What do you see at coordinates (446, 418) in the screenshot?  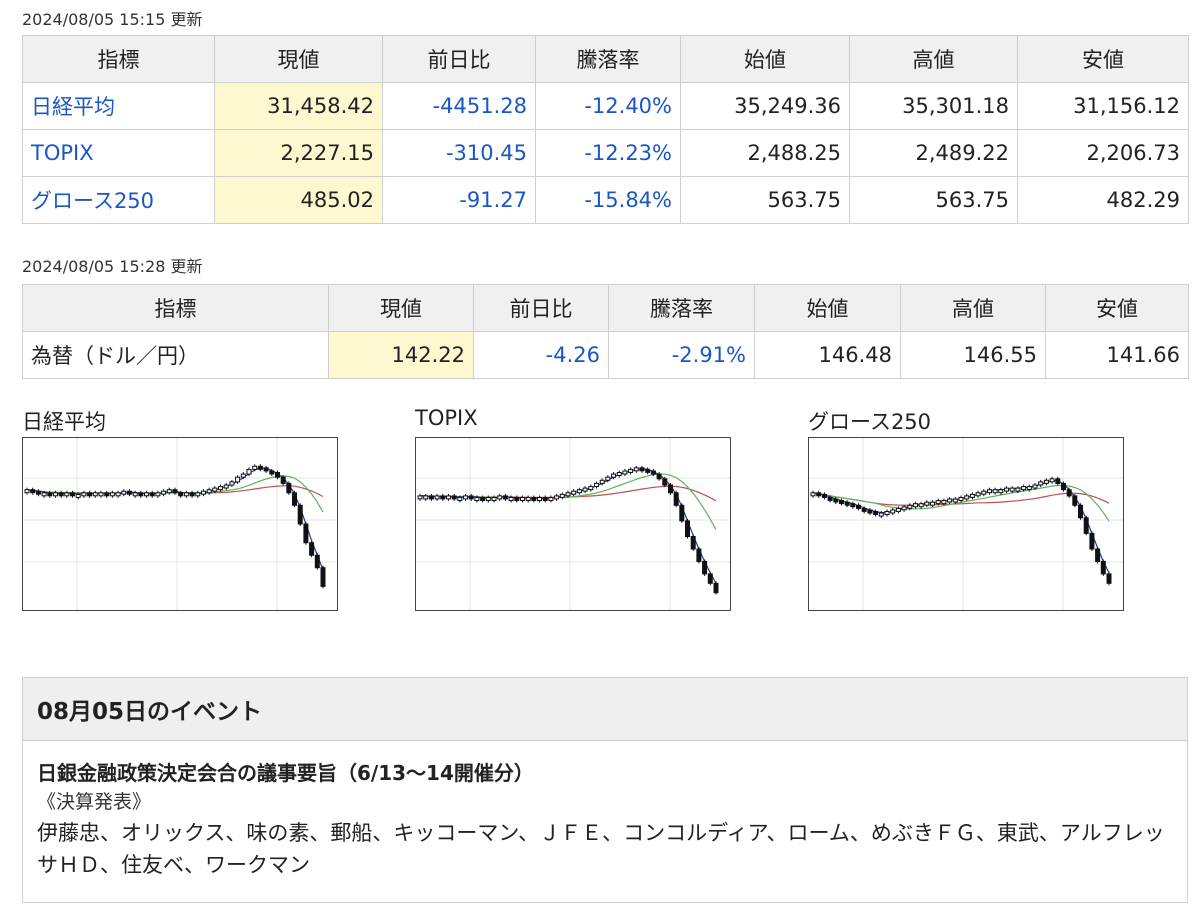 I see `chart-title-topix: TOPIX` at bounding box center [446, 418].